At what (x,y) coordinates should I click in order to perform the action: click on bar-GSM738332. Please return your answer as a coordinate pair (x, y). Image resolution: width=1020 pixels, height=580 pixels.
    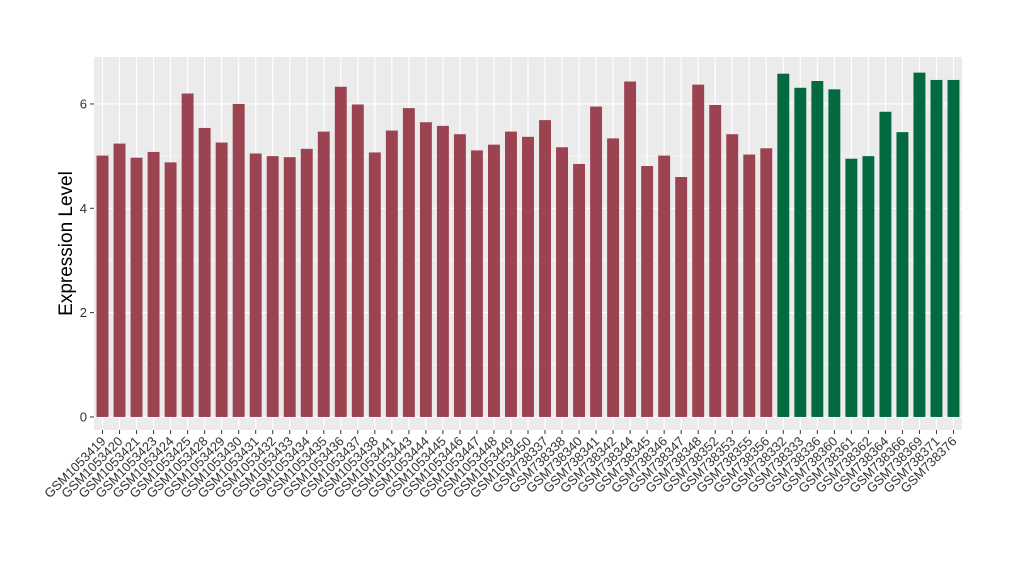
    Looking at the image, I should click on (783, 245).